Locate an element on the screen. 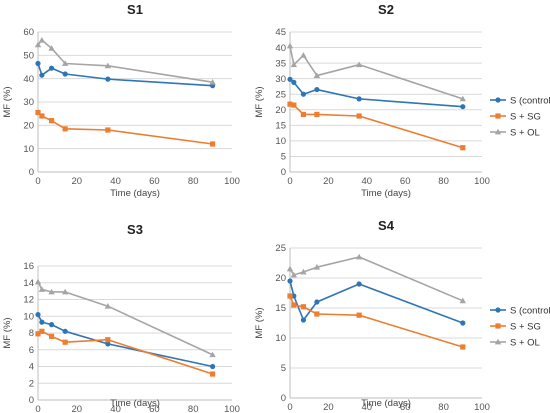 Image resolution: width=550 pixels, height=413 pixels. y-tick-label: 50 is located at coordinates (28, 56).